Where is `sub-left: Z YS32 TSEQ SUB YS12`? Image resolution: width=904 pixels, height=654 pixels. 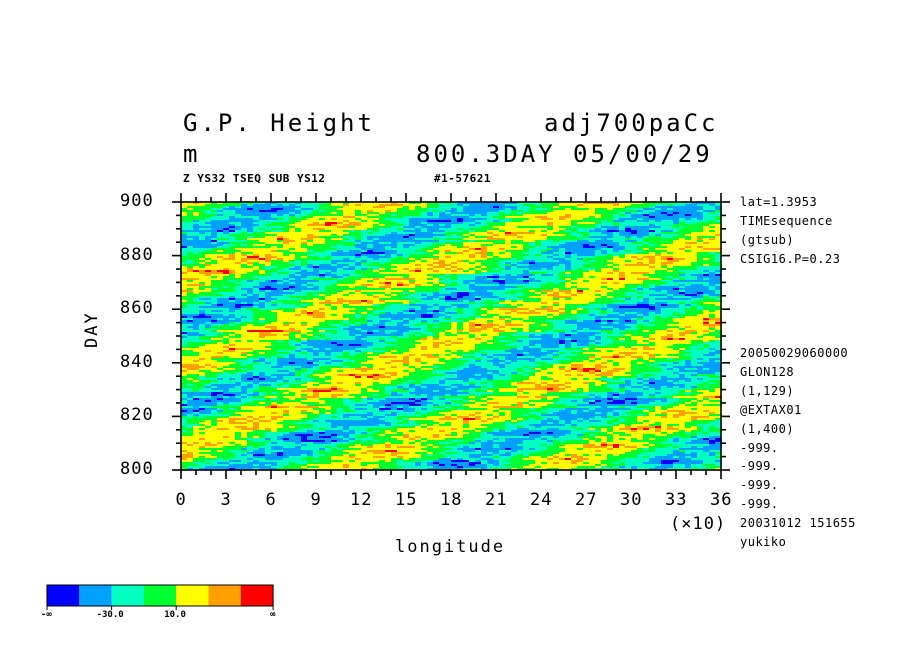 sub-left: Z YS32 TSEQ SUB YS12 is located at coordinates (254, 178).